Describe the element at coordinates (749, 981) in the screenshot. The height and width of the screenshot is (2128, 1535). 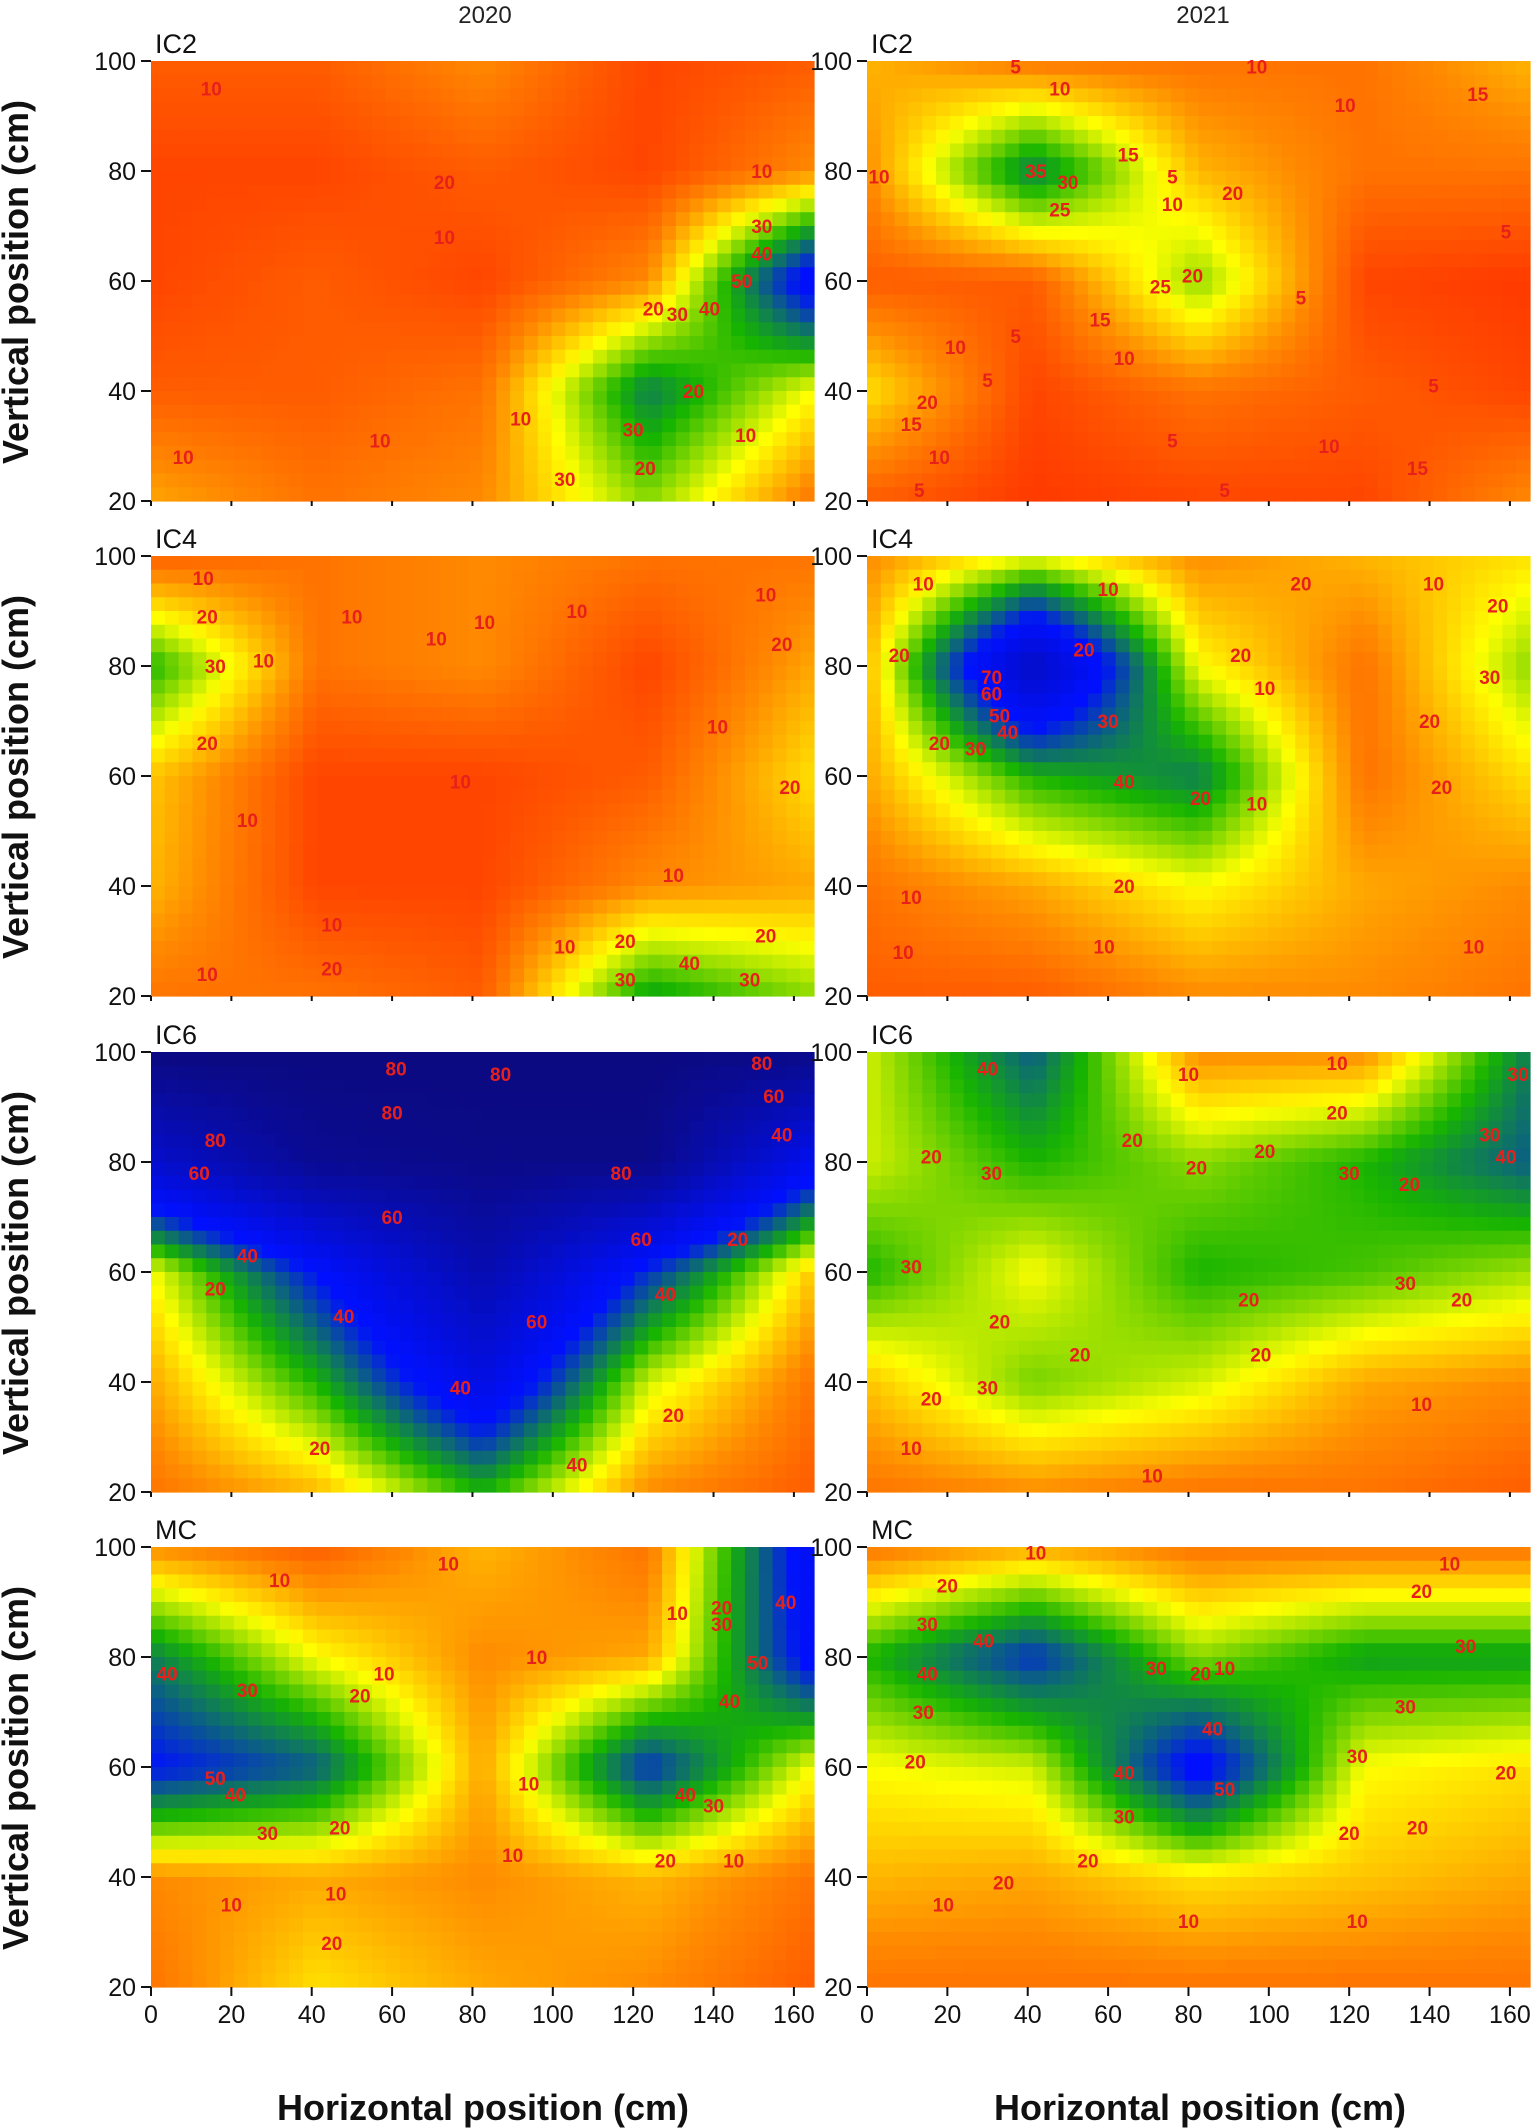
I see `contour-label: 30` at that location.